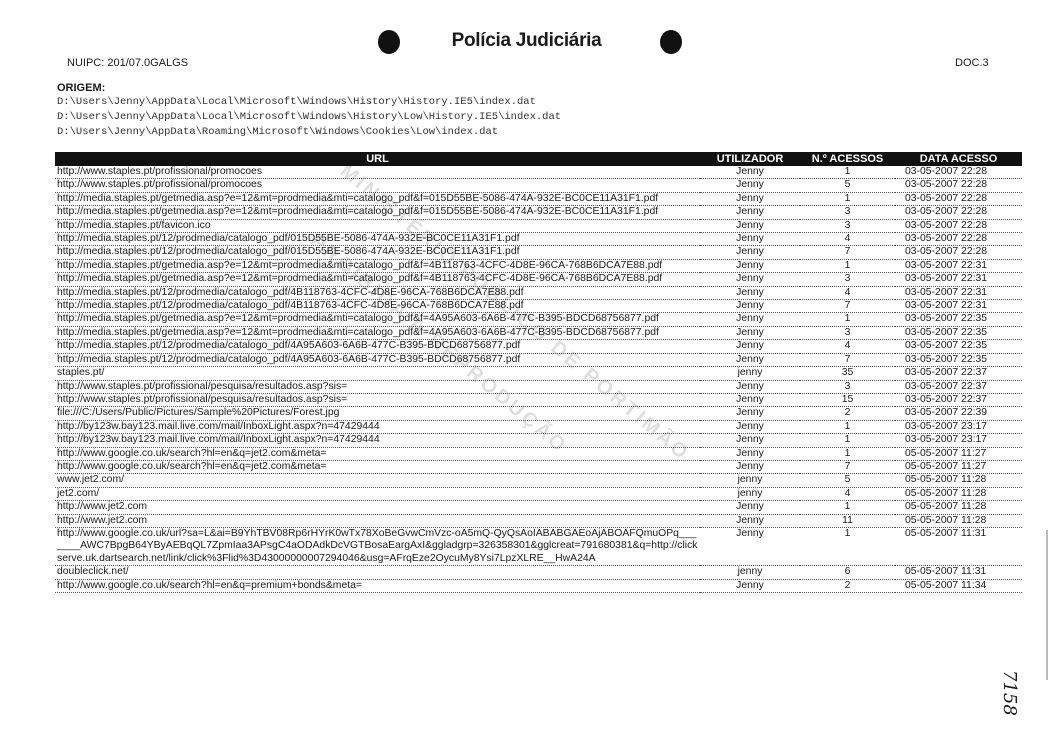 The image size is (1053, 750). Describe the element at coordinates (958, 547) in the screenshot. I see `date-cell: 05-05-2007 11:31` at that location.